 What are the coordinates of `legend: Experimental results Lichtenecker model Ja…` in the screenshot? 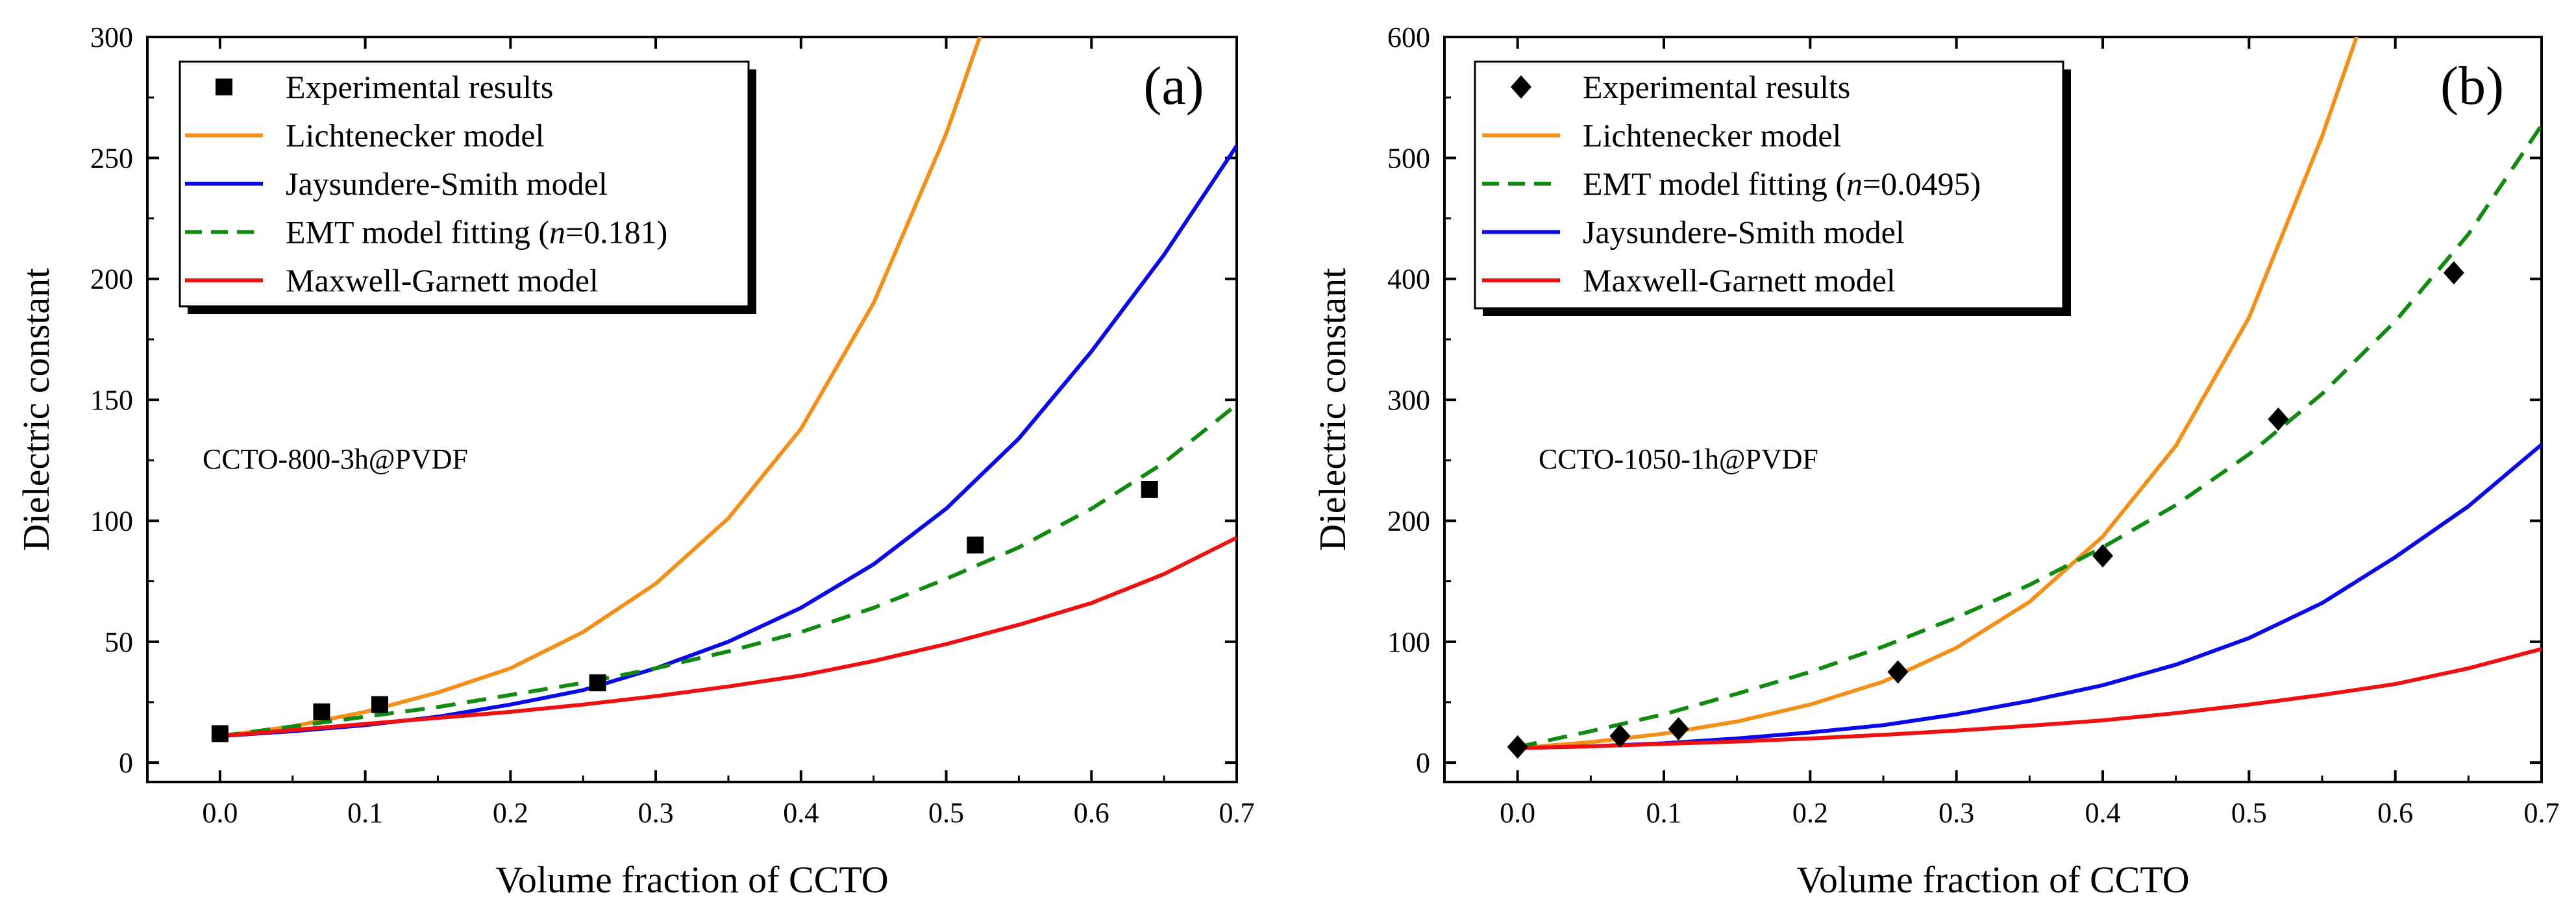 It's located at (467, 187).